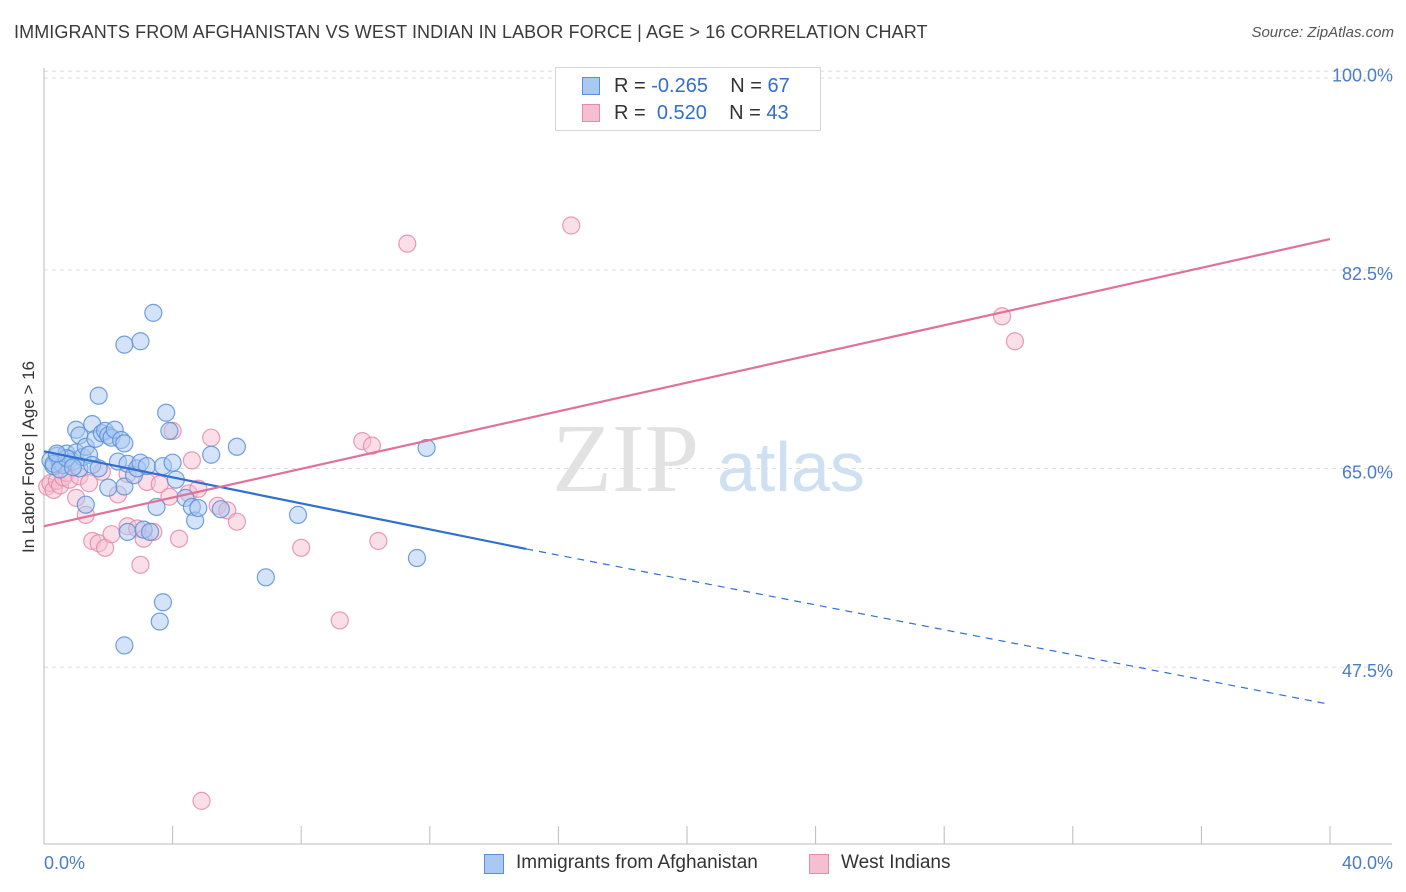  I want to click on y-tick-label: 47.5%, so click(1367, 671).